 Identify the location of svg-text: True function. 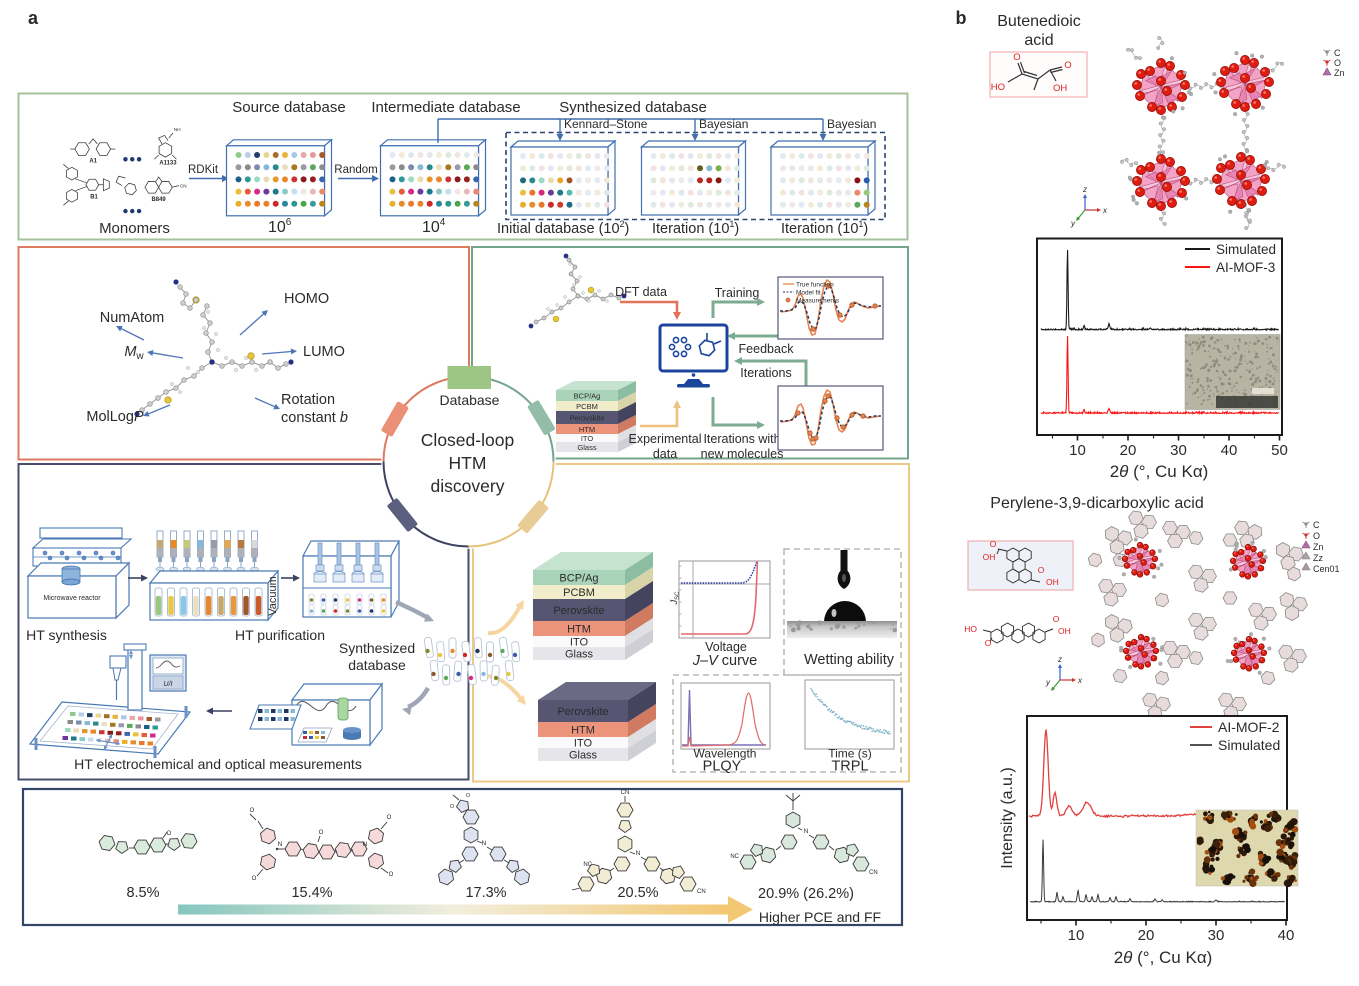
(815, 285).